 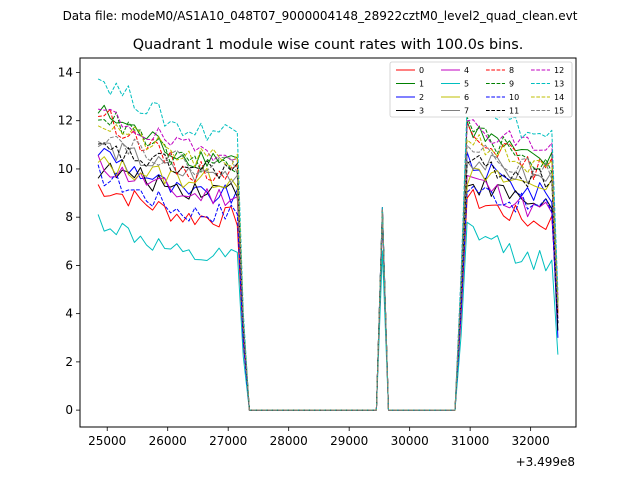 What do you see at coordinates (511, 84) in the screenshot?
I see `legend-label: 9` at bounding box center [511, 84].